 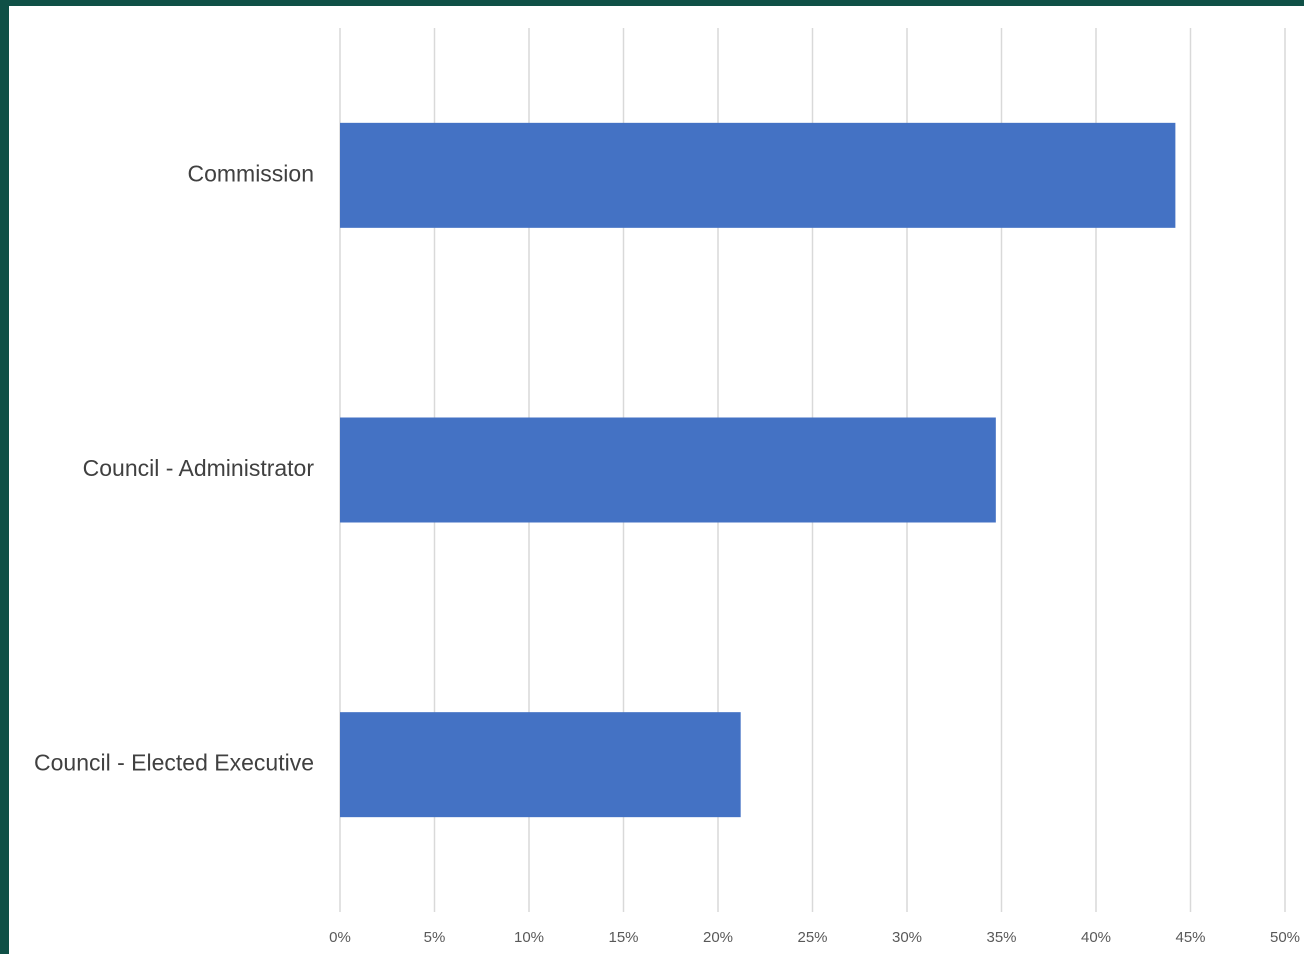 What do you see at coordinates (623, 937) in the screenshot?
I see `x-tick-label: 15%` at bounding box center [623, 937].